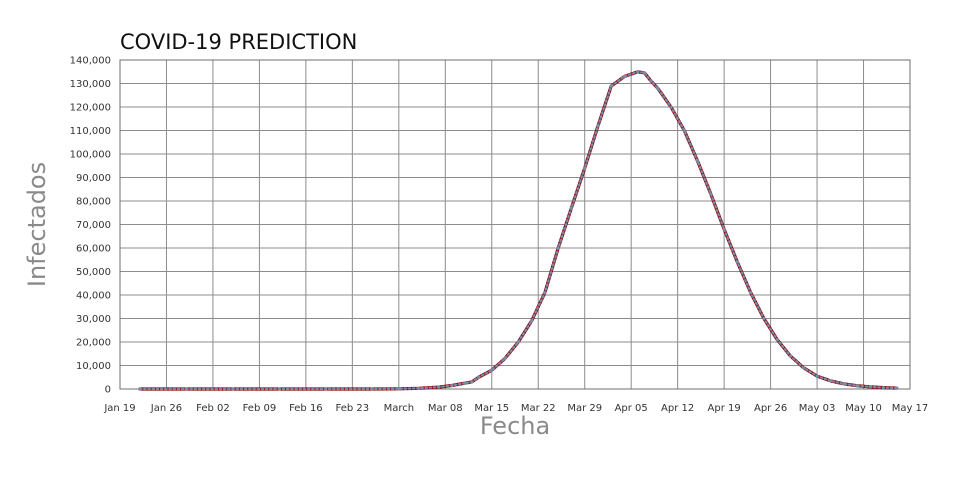 The width and height of the screenshot is (960, 500). Describe the element at coordinates (353, 408) in the screenshot. I see `x-tick-label: Feb 23` at that location.